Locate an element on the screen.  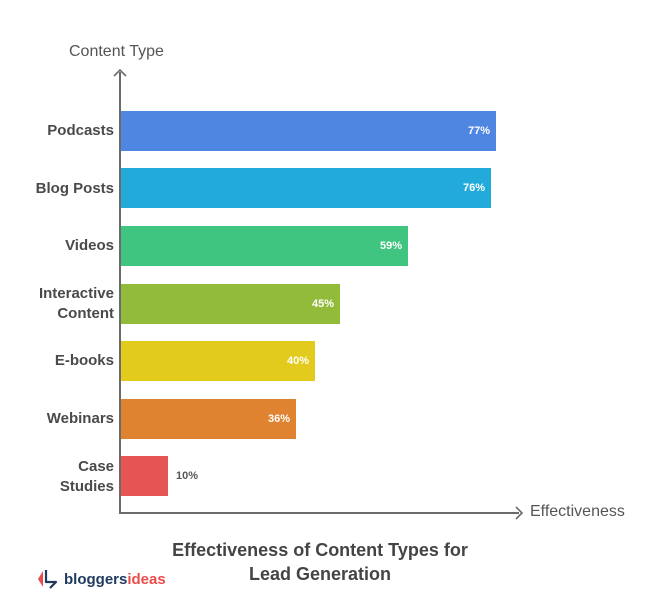
category-label-line: Content is located at coordinates (85, 313).